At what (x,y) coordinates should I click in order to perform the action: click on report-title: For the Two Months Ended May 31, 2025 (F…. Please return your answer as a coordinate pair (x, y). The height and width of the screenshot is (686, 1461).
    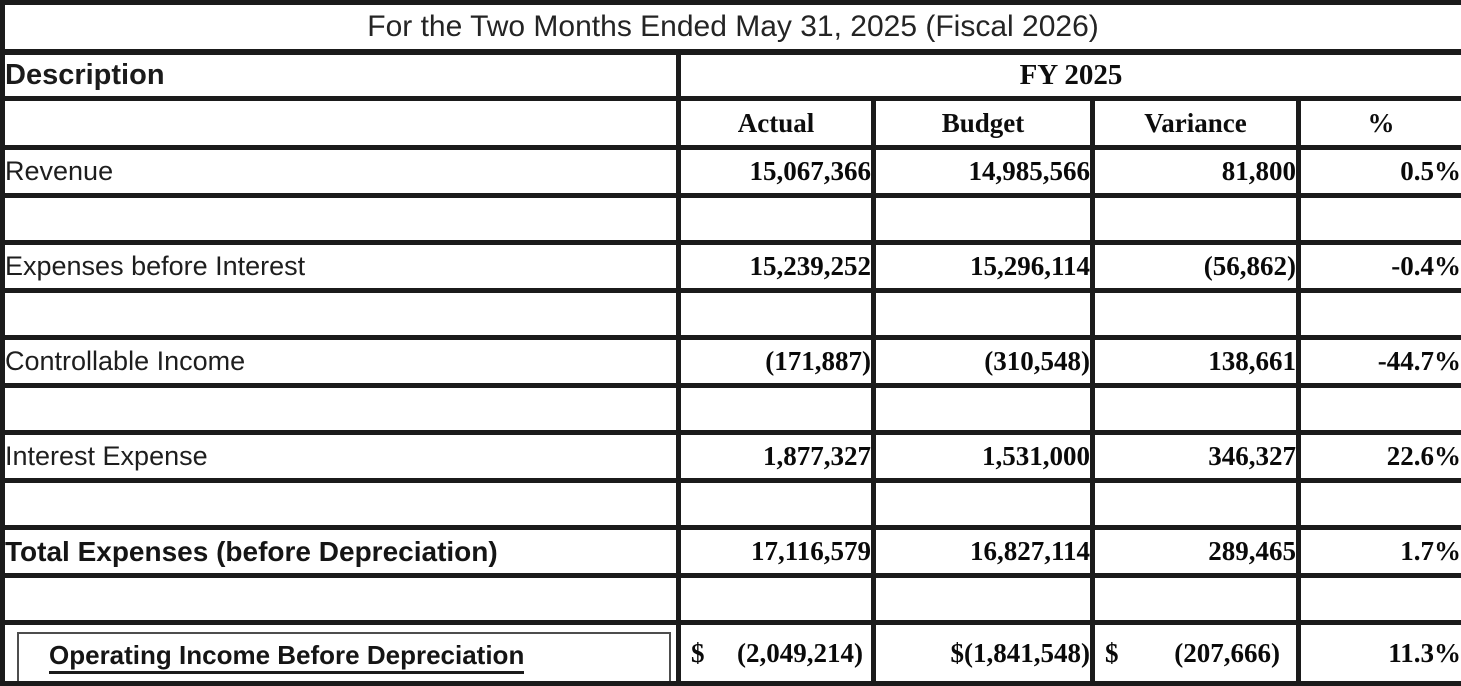
    Looking at the image, I should click on (732, 27).